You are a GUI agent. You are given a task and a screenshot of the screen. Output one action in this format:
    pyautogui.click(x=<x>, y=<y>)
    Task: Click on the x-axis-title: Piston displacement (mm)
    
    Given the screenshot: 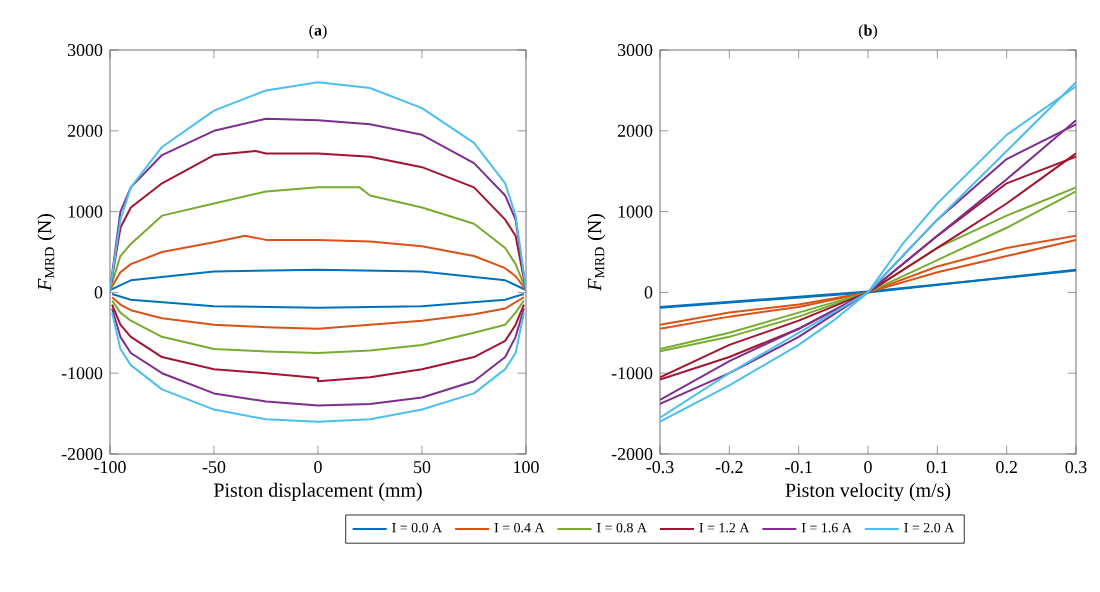 What is the action you would take?
    pyautogui.click(x=317, y=491)
    